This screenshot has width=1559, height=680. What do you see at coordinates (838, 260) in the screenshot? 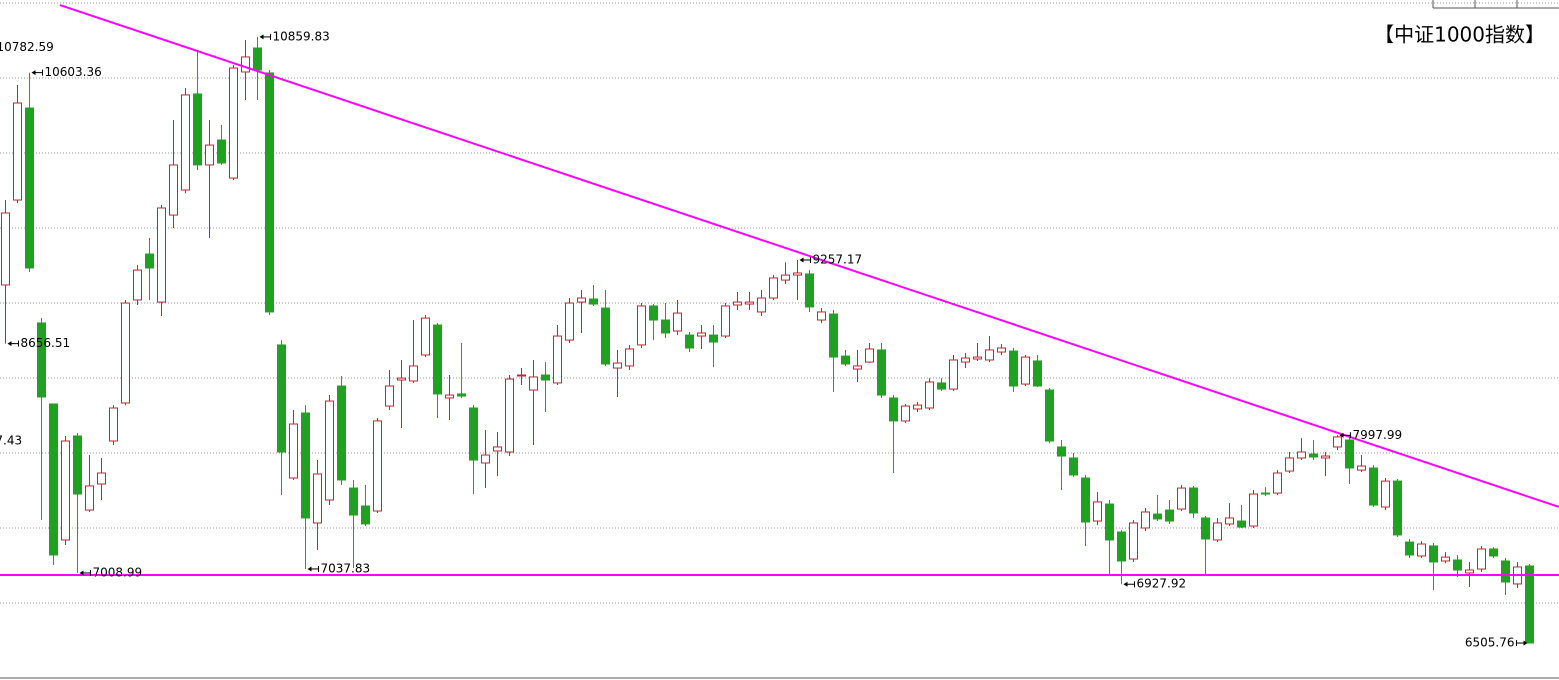
I see `annotation-label: 9257.17` at bounding box center [838, 260].